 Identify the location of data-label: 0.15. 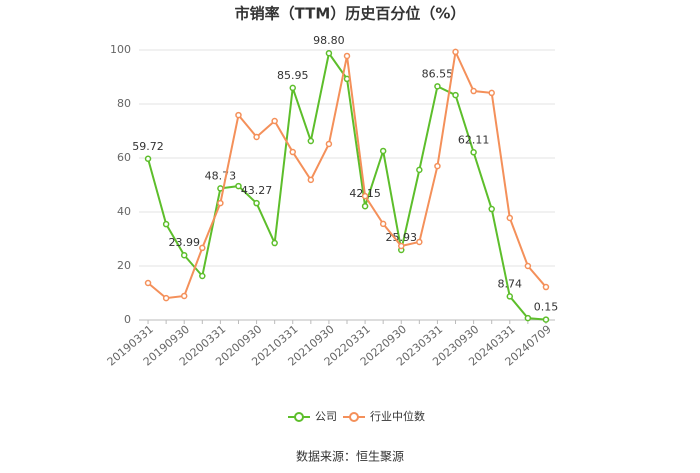
(546, 307).